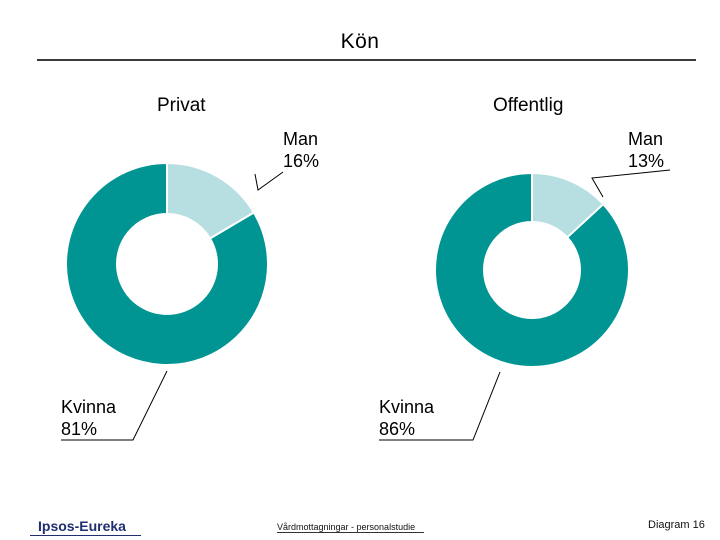  I want to click on slice-label-offentlig-kvinna-value: 86%, so click(397, 429).